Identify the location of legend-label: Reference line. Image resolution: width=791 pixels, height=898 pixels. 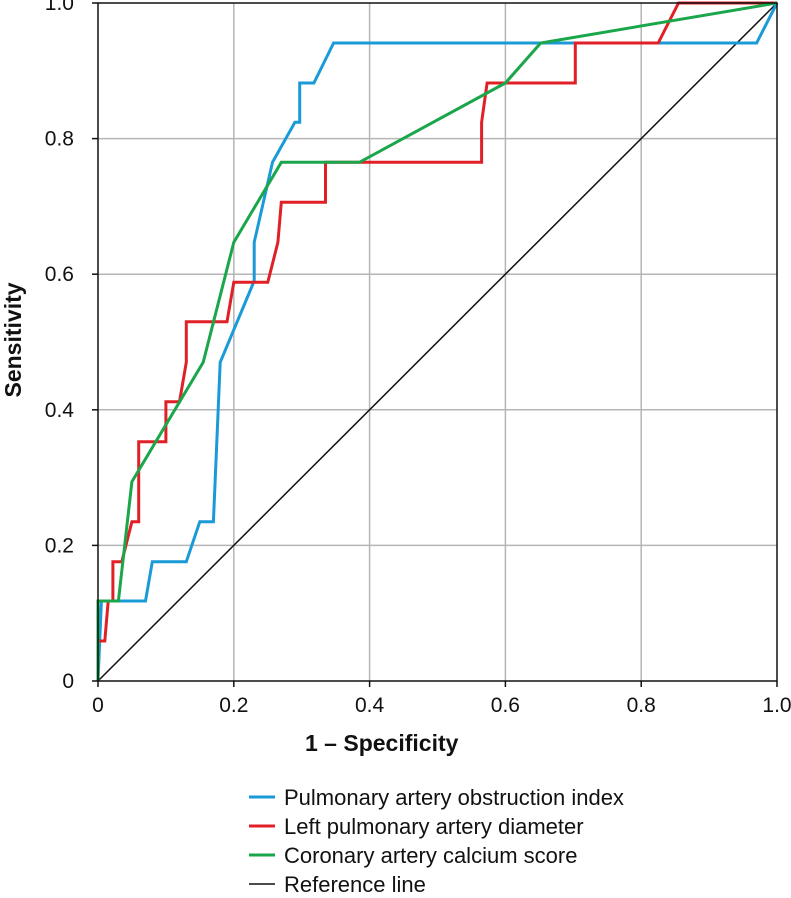
(355, 884).